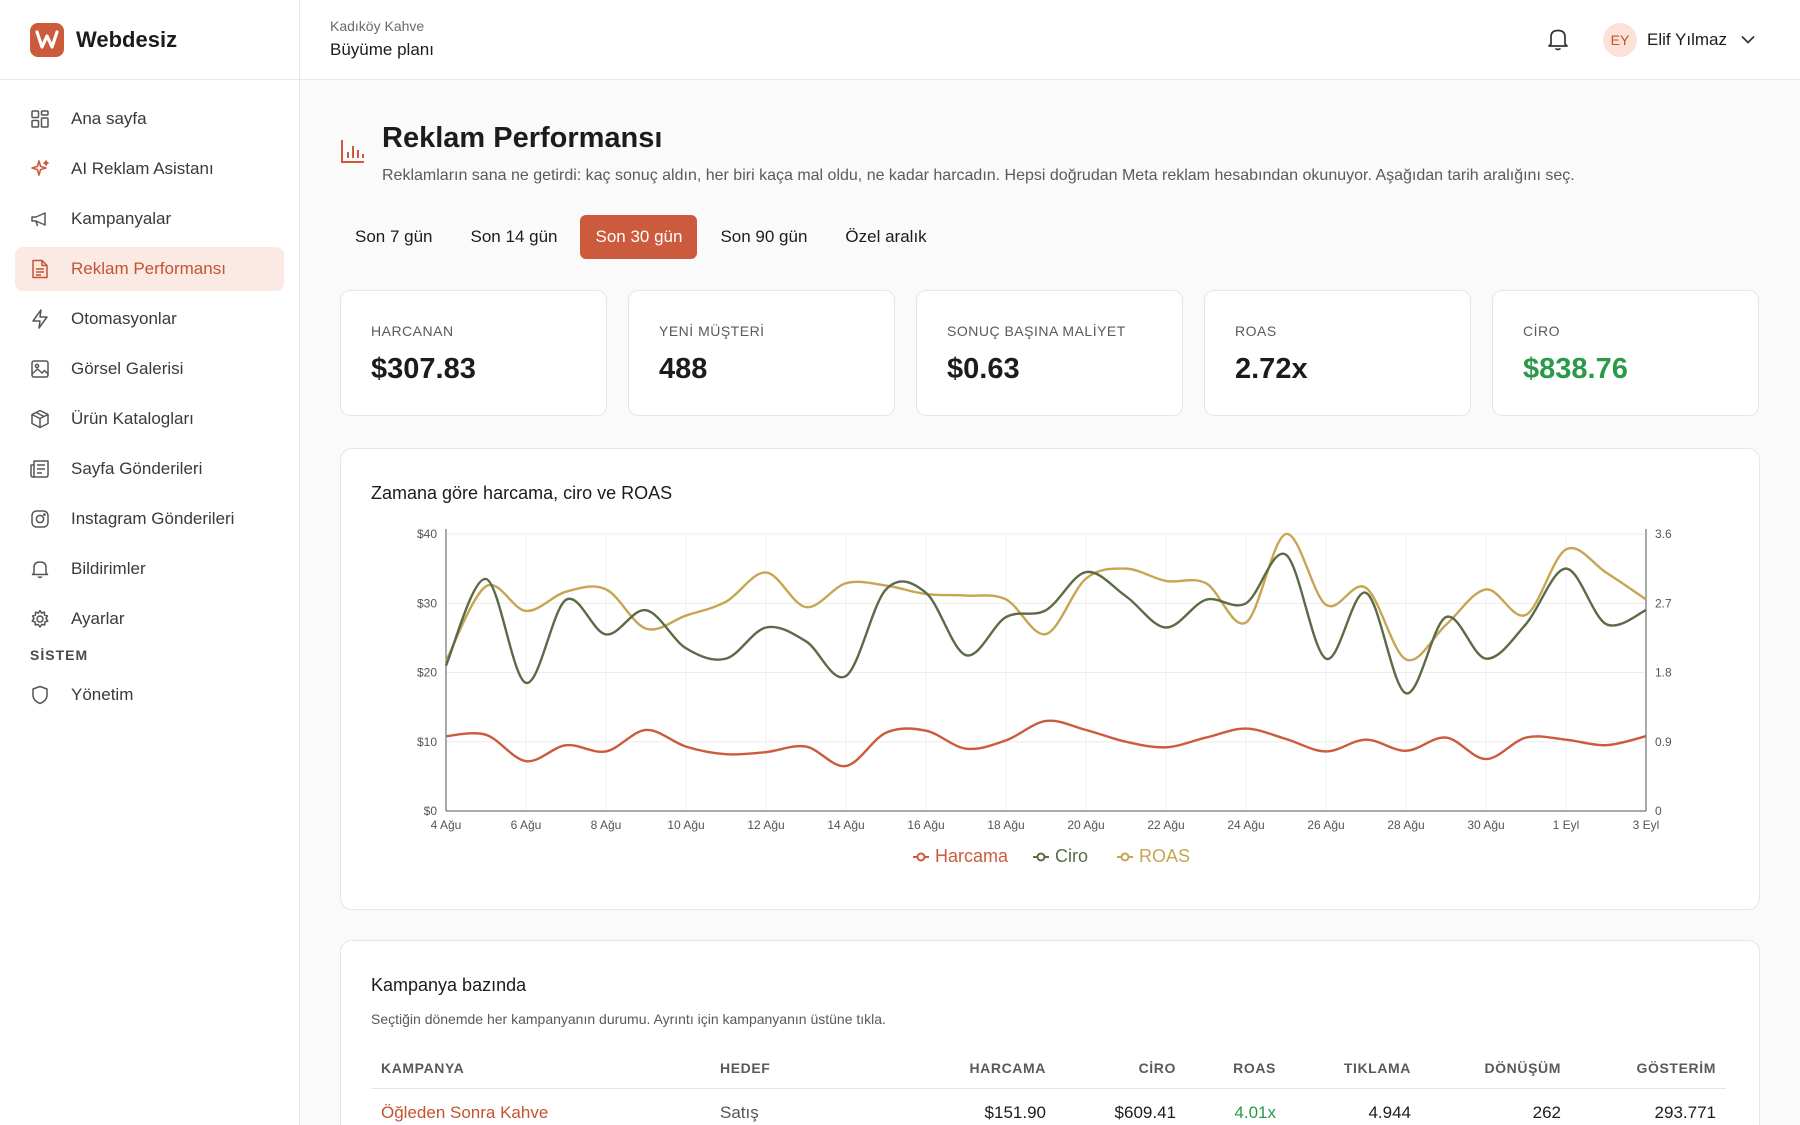 The height and width of the screenshot is (1125, 1800). What do you see at coordinates (1007, 1068) in the screenshot?
I see `column-header: HARCAMA` at bounding box center [1007, 1068].